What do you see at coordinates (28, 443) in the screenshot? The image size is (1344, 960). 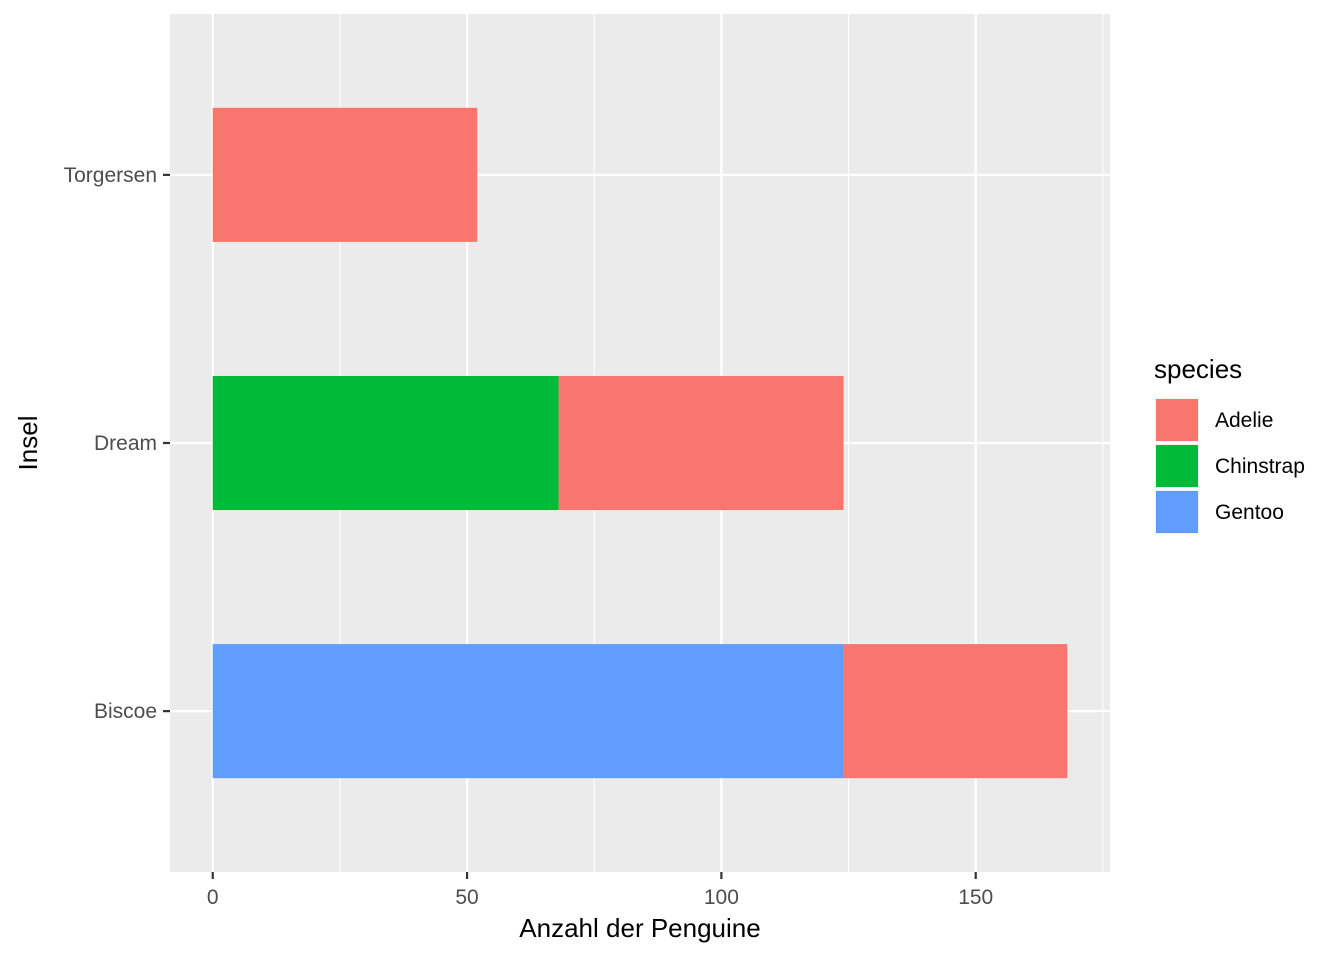 I see `y-axis-title: Insel` at bounding box center [28, 443].